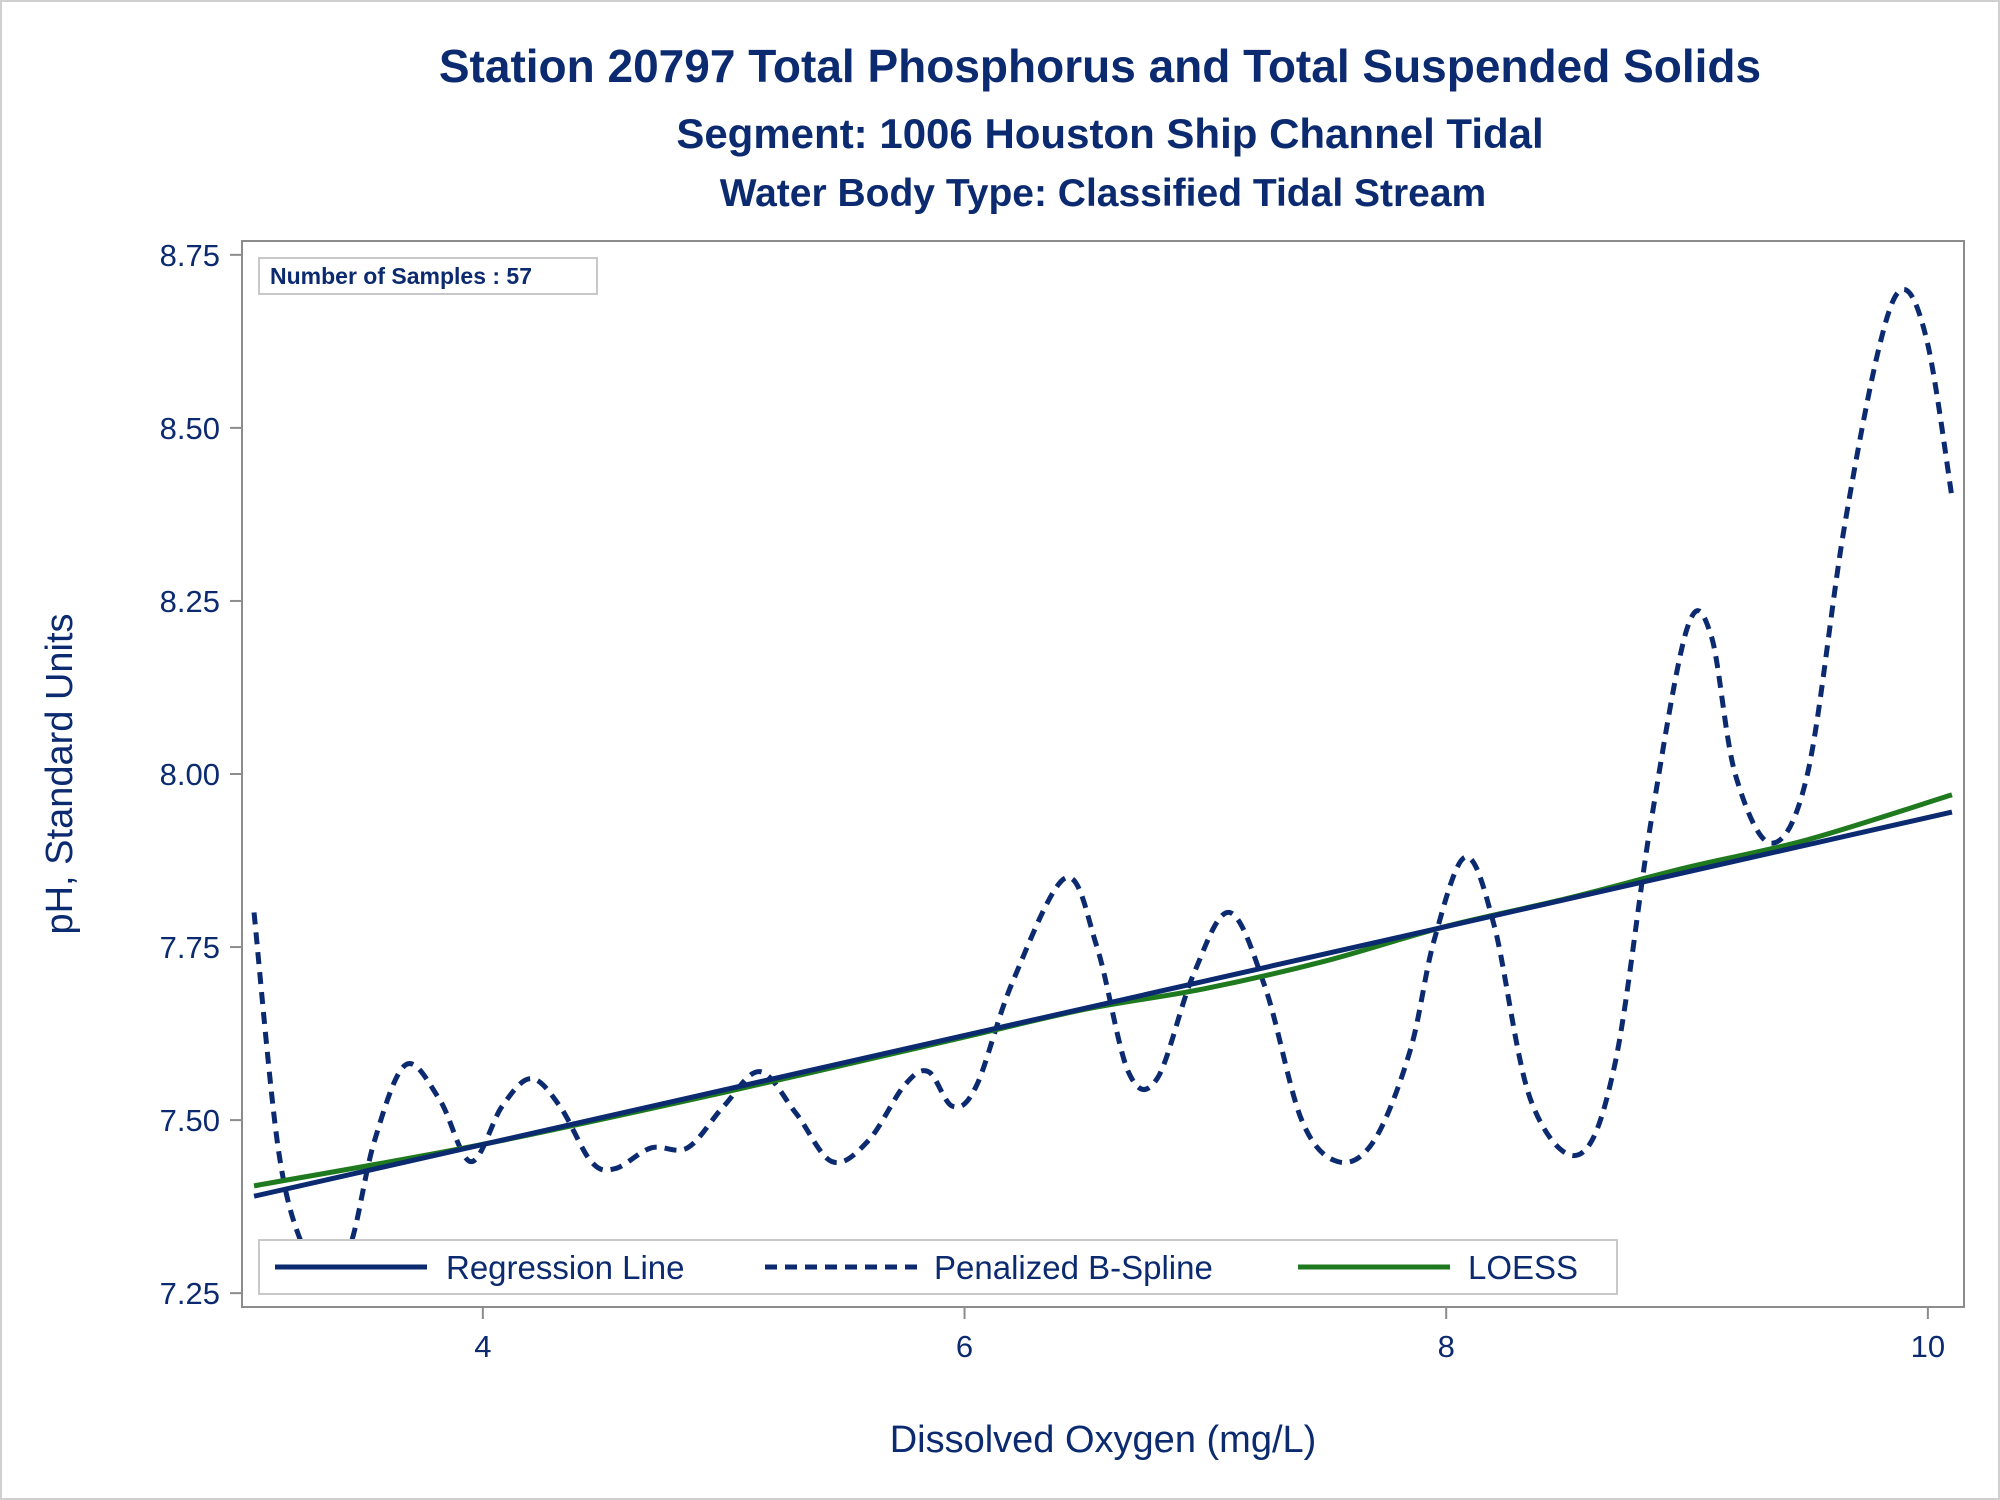 The width and height of the screenshot is (2000, 1500). I want to click on chart-subtitle: Segment: 1006 Houston Ship Channel Tidal, so click(1109, 133).